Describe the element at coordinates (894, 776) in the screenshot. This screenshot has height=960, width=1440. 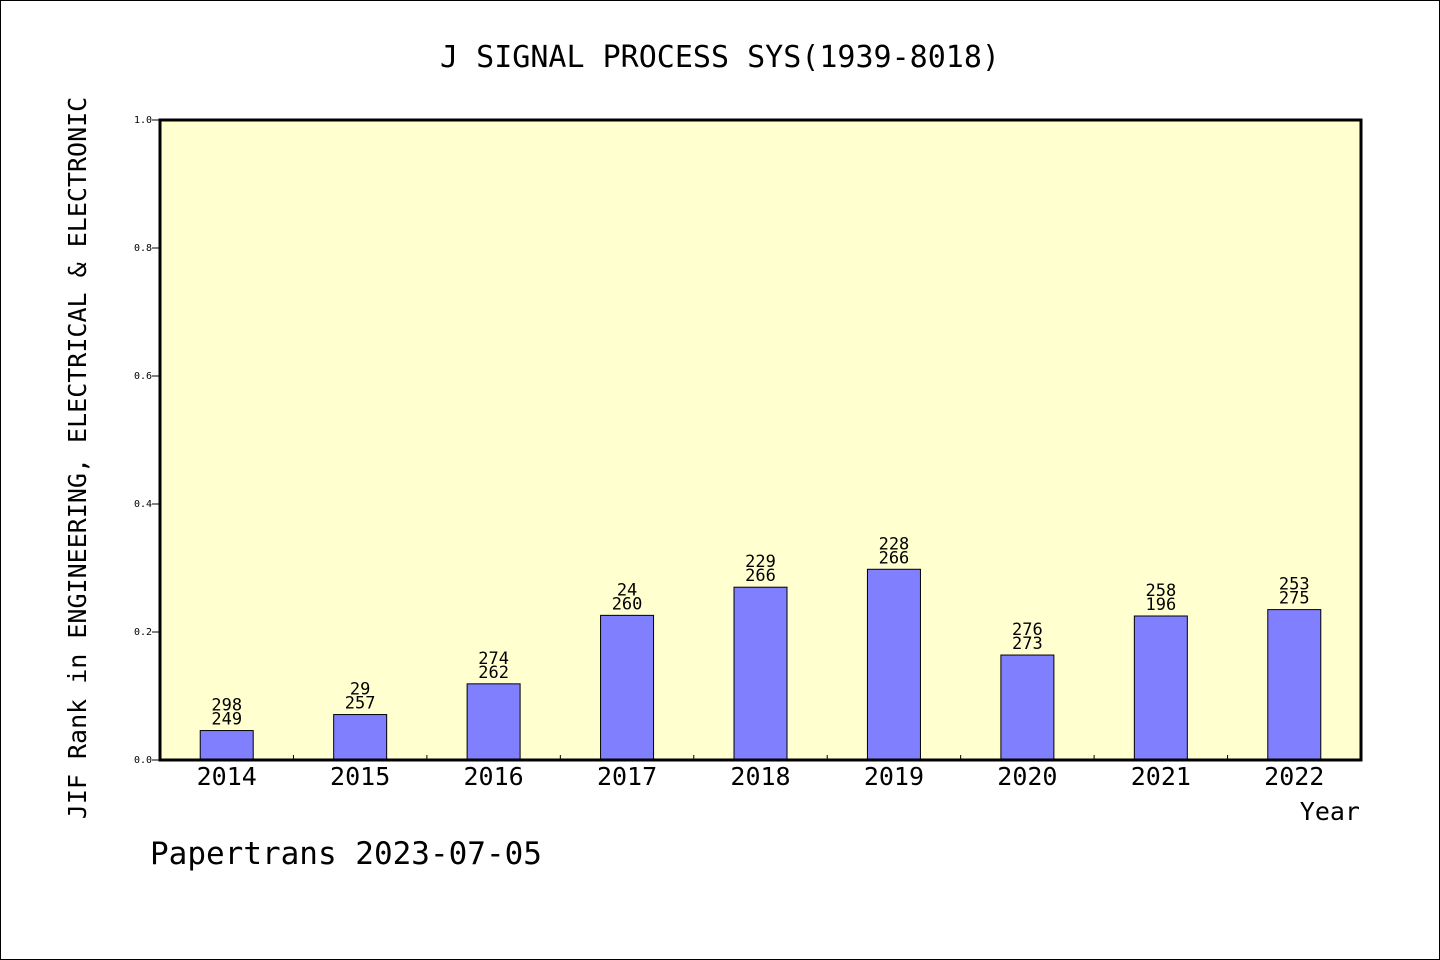
I see `x-tick-label: 2019` at that location.